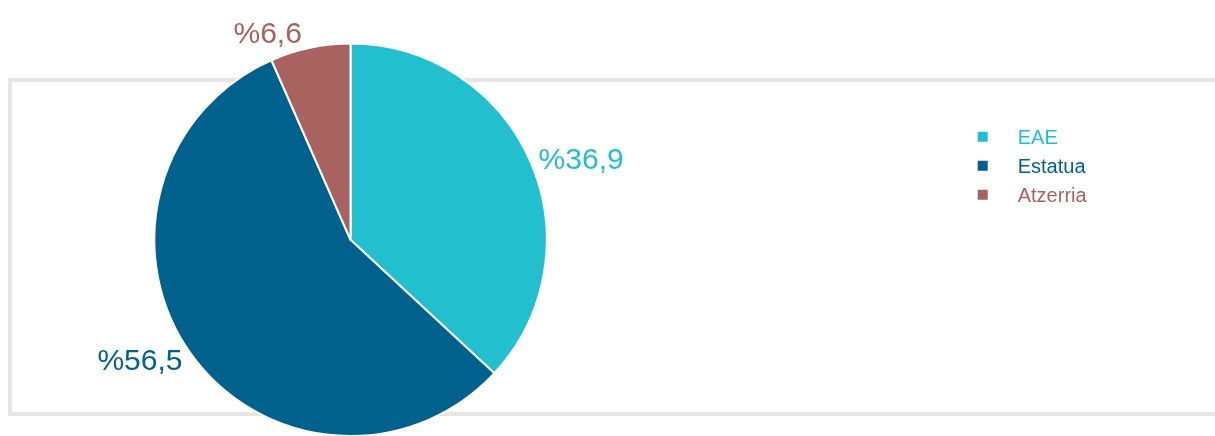 The height and width of the screenshot is (436, 1215). What do you see at coordinates (1052, 195) in the screenshot?
I see `legend-label: Atzerria` at bounding box center [1052, 195].